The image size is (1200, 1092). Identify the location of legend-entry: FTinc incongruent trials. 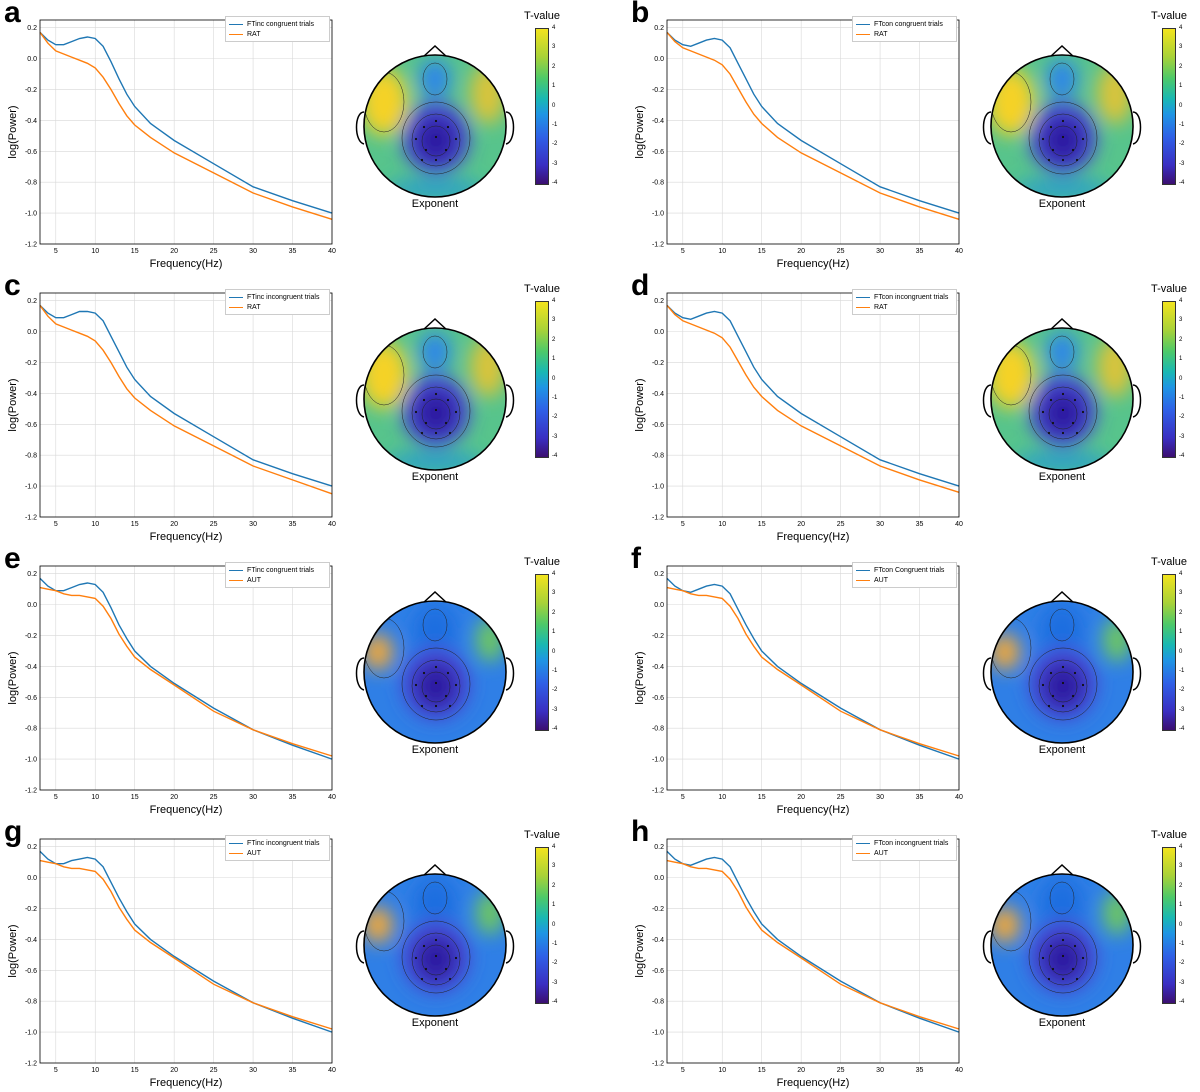
(277, 297).